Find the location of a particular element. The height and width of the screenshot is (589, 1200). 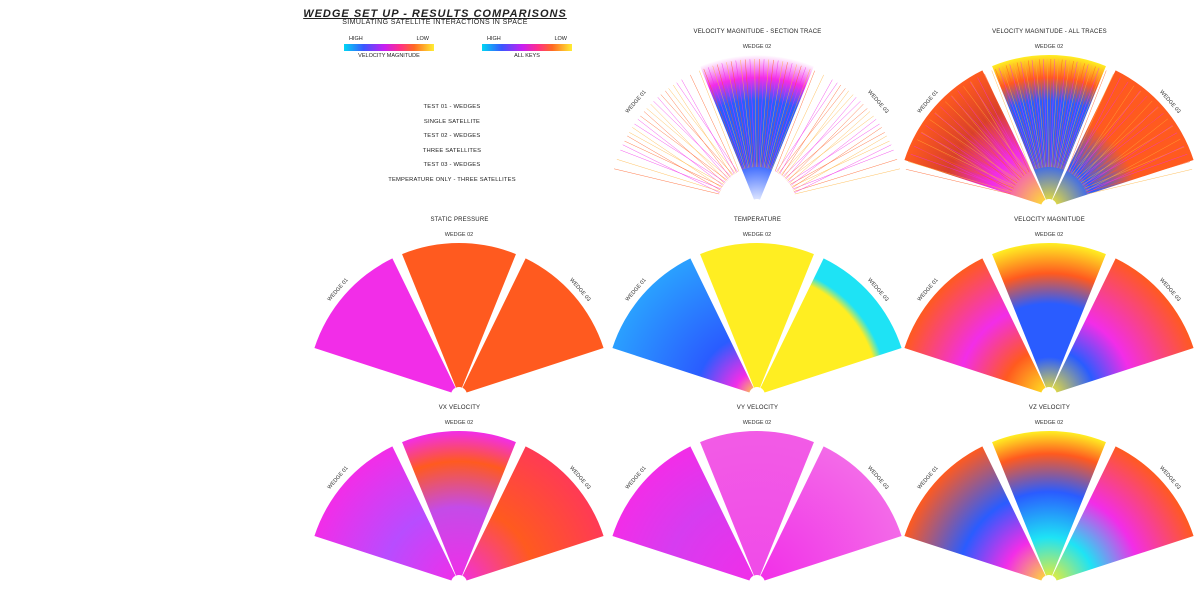

panel-temperature: TEMPERATURE WEDGE 01 WEDGE 02 WEDGE 03 is located at coordinates (757, 307).